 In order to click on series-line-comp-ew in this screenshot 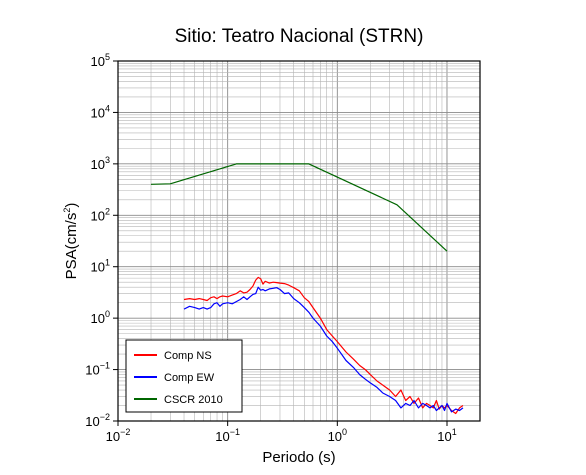, I will do `click(323, 349)`.